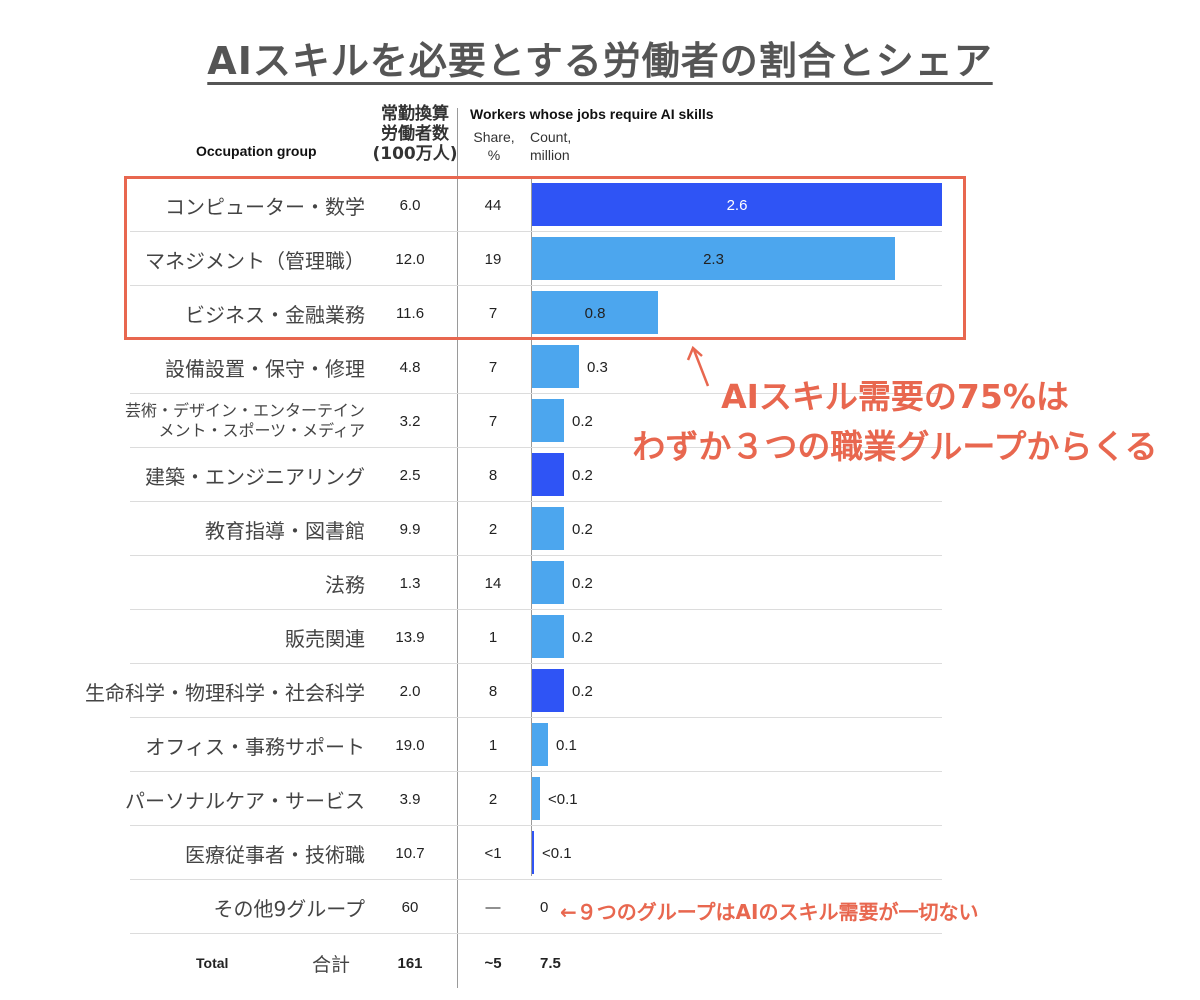  I want to click on occupation-label: オフィス・事務サポート, so click(255, 746).